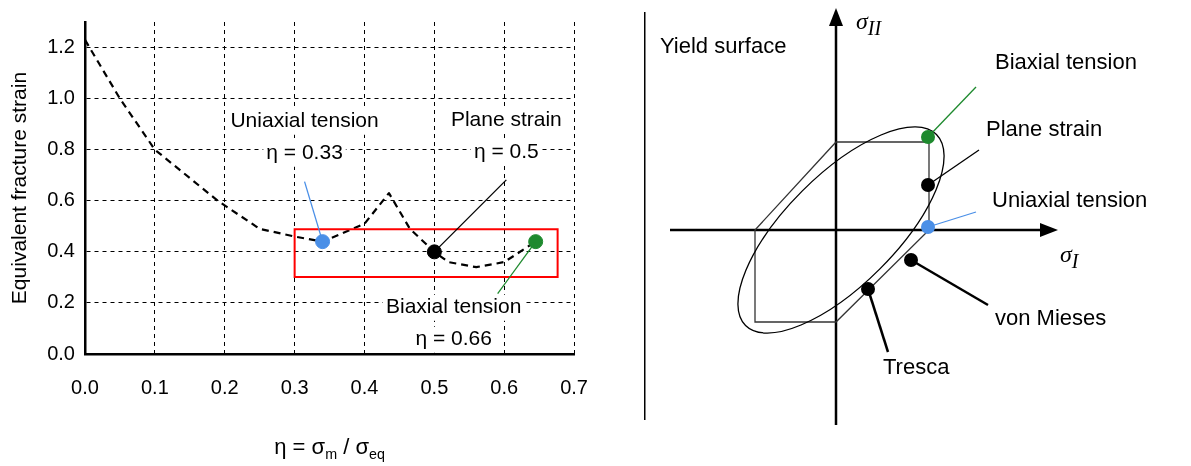 This screenshot has height=466, width=1191. Describe the element at coordinates (154, 386) in the screenshot. I see `x-tick-label: 0.1` at that location.